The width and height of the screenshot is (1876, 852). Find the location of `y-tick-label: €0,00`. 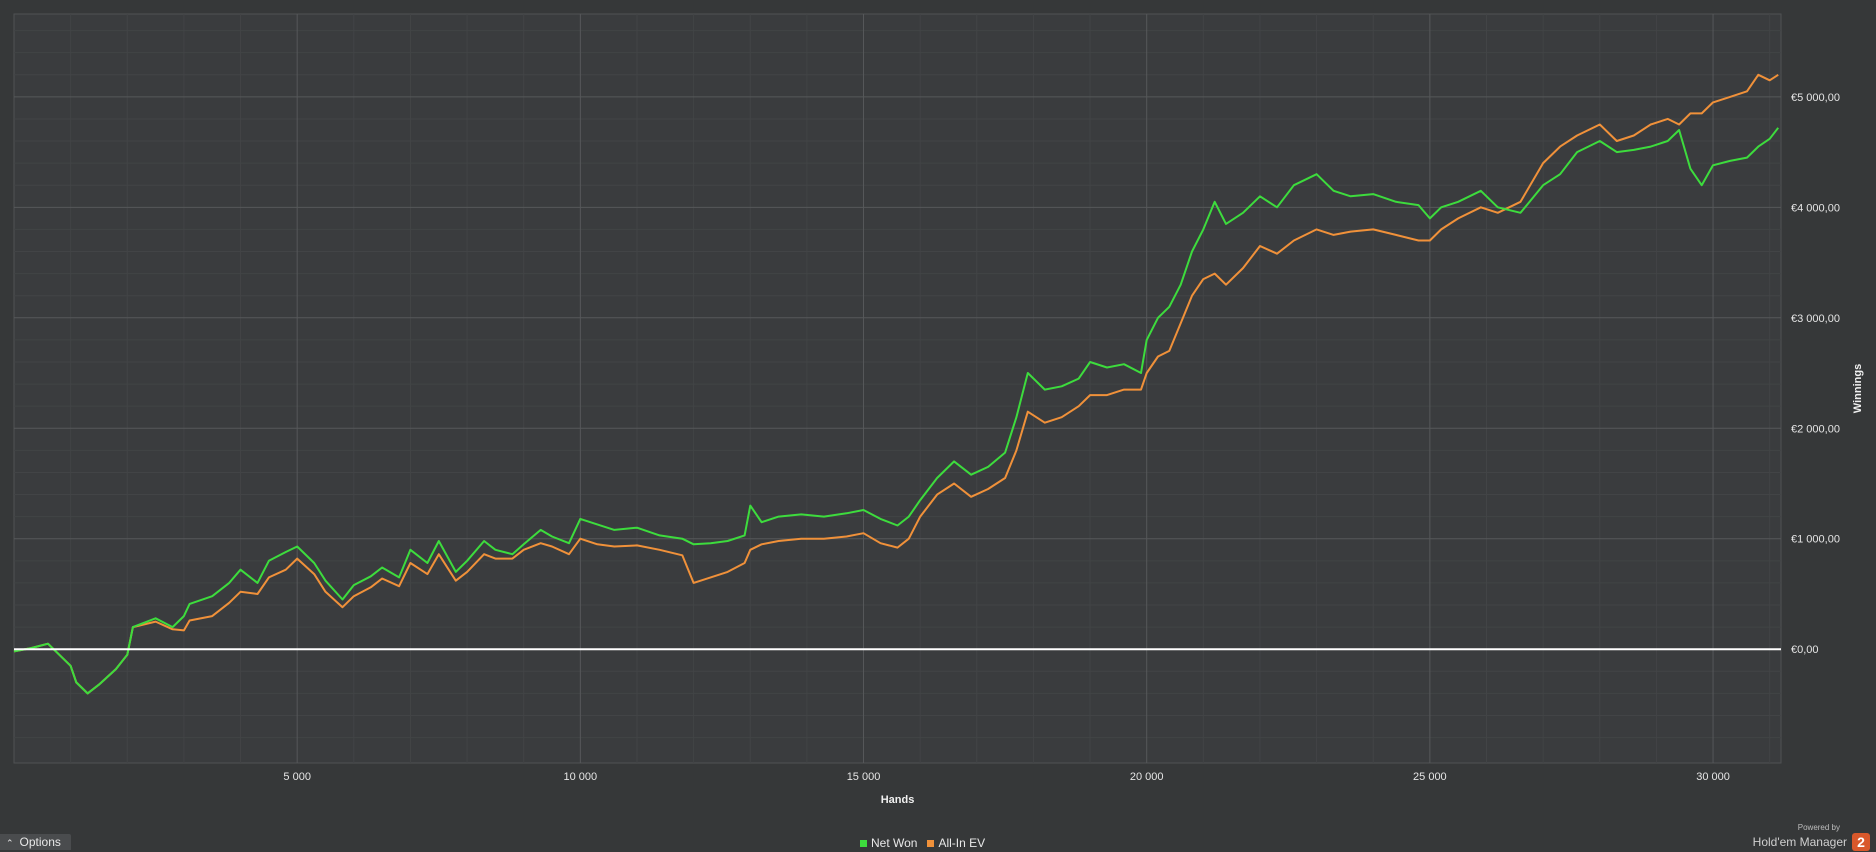

y-tick-label: €0,00 is located at coordinates (1805, 650).